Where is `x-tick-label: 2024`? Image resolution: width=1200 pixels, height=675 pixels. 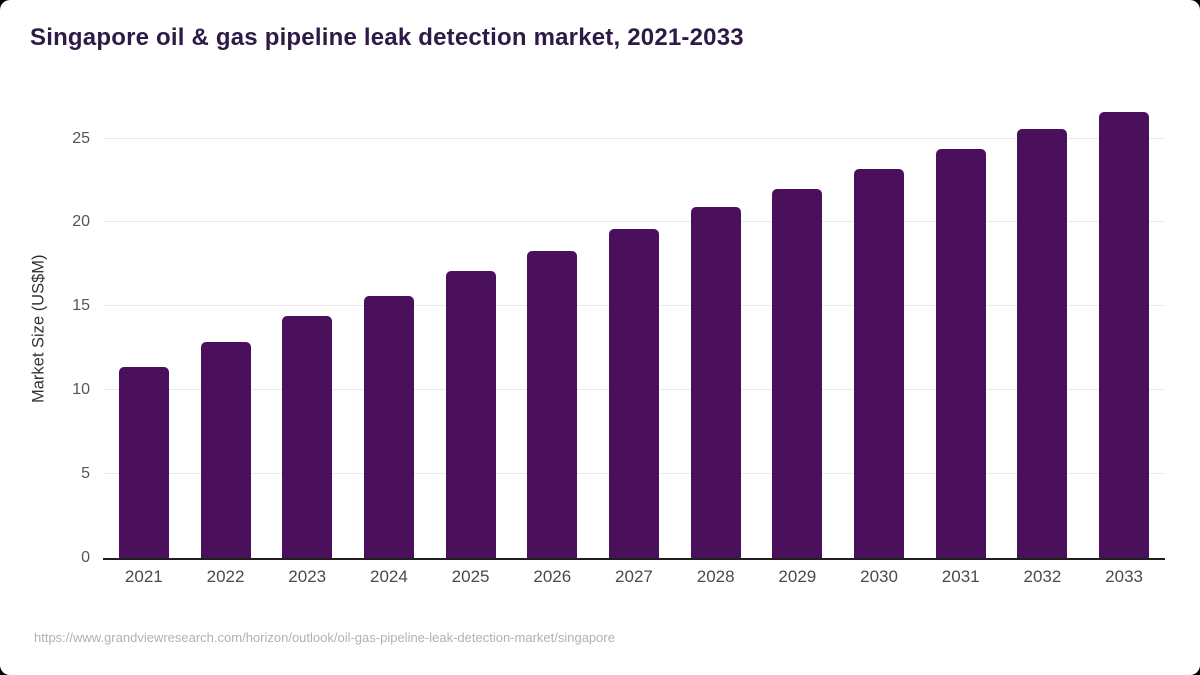
x-tick-label: 2024 is located at coordinates (388, 576).